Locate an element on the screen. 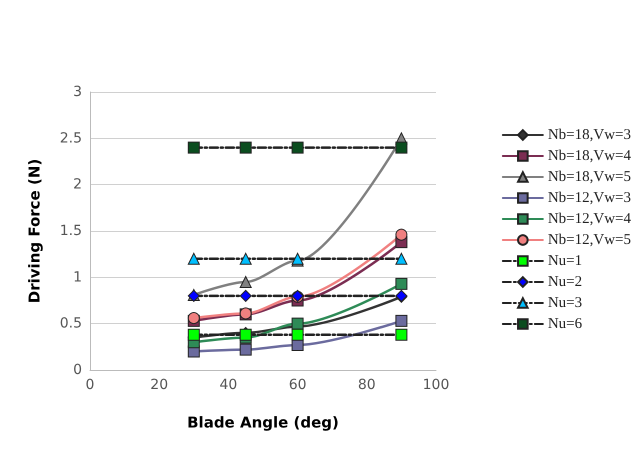 The height and width of the screenshot is (459, 641). y-axis-title: Driving Force (N) is located at coordinates (35, 231).